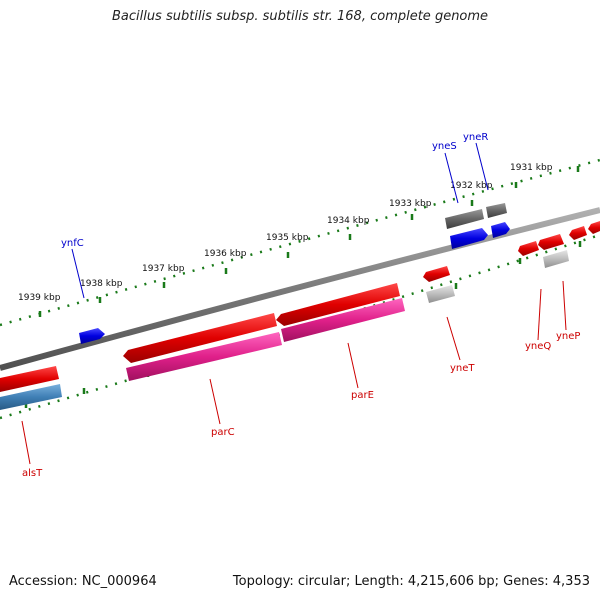 This screenshot has height=600, width=600. I want to click on kbp-label: 1933 kbp, so click(410, 204).